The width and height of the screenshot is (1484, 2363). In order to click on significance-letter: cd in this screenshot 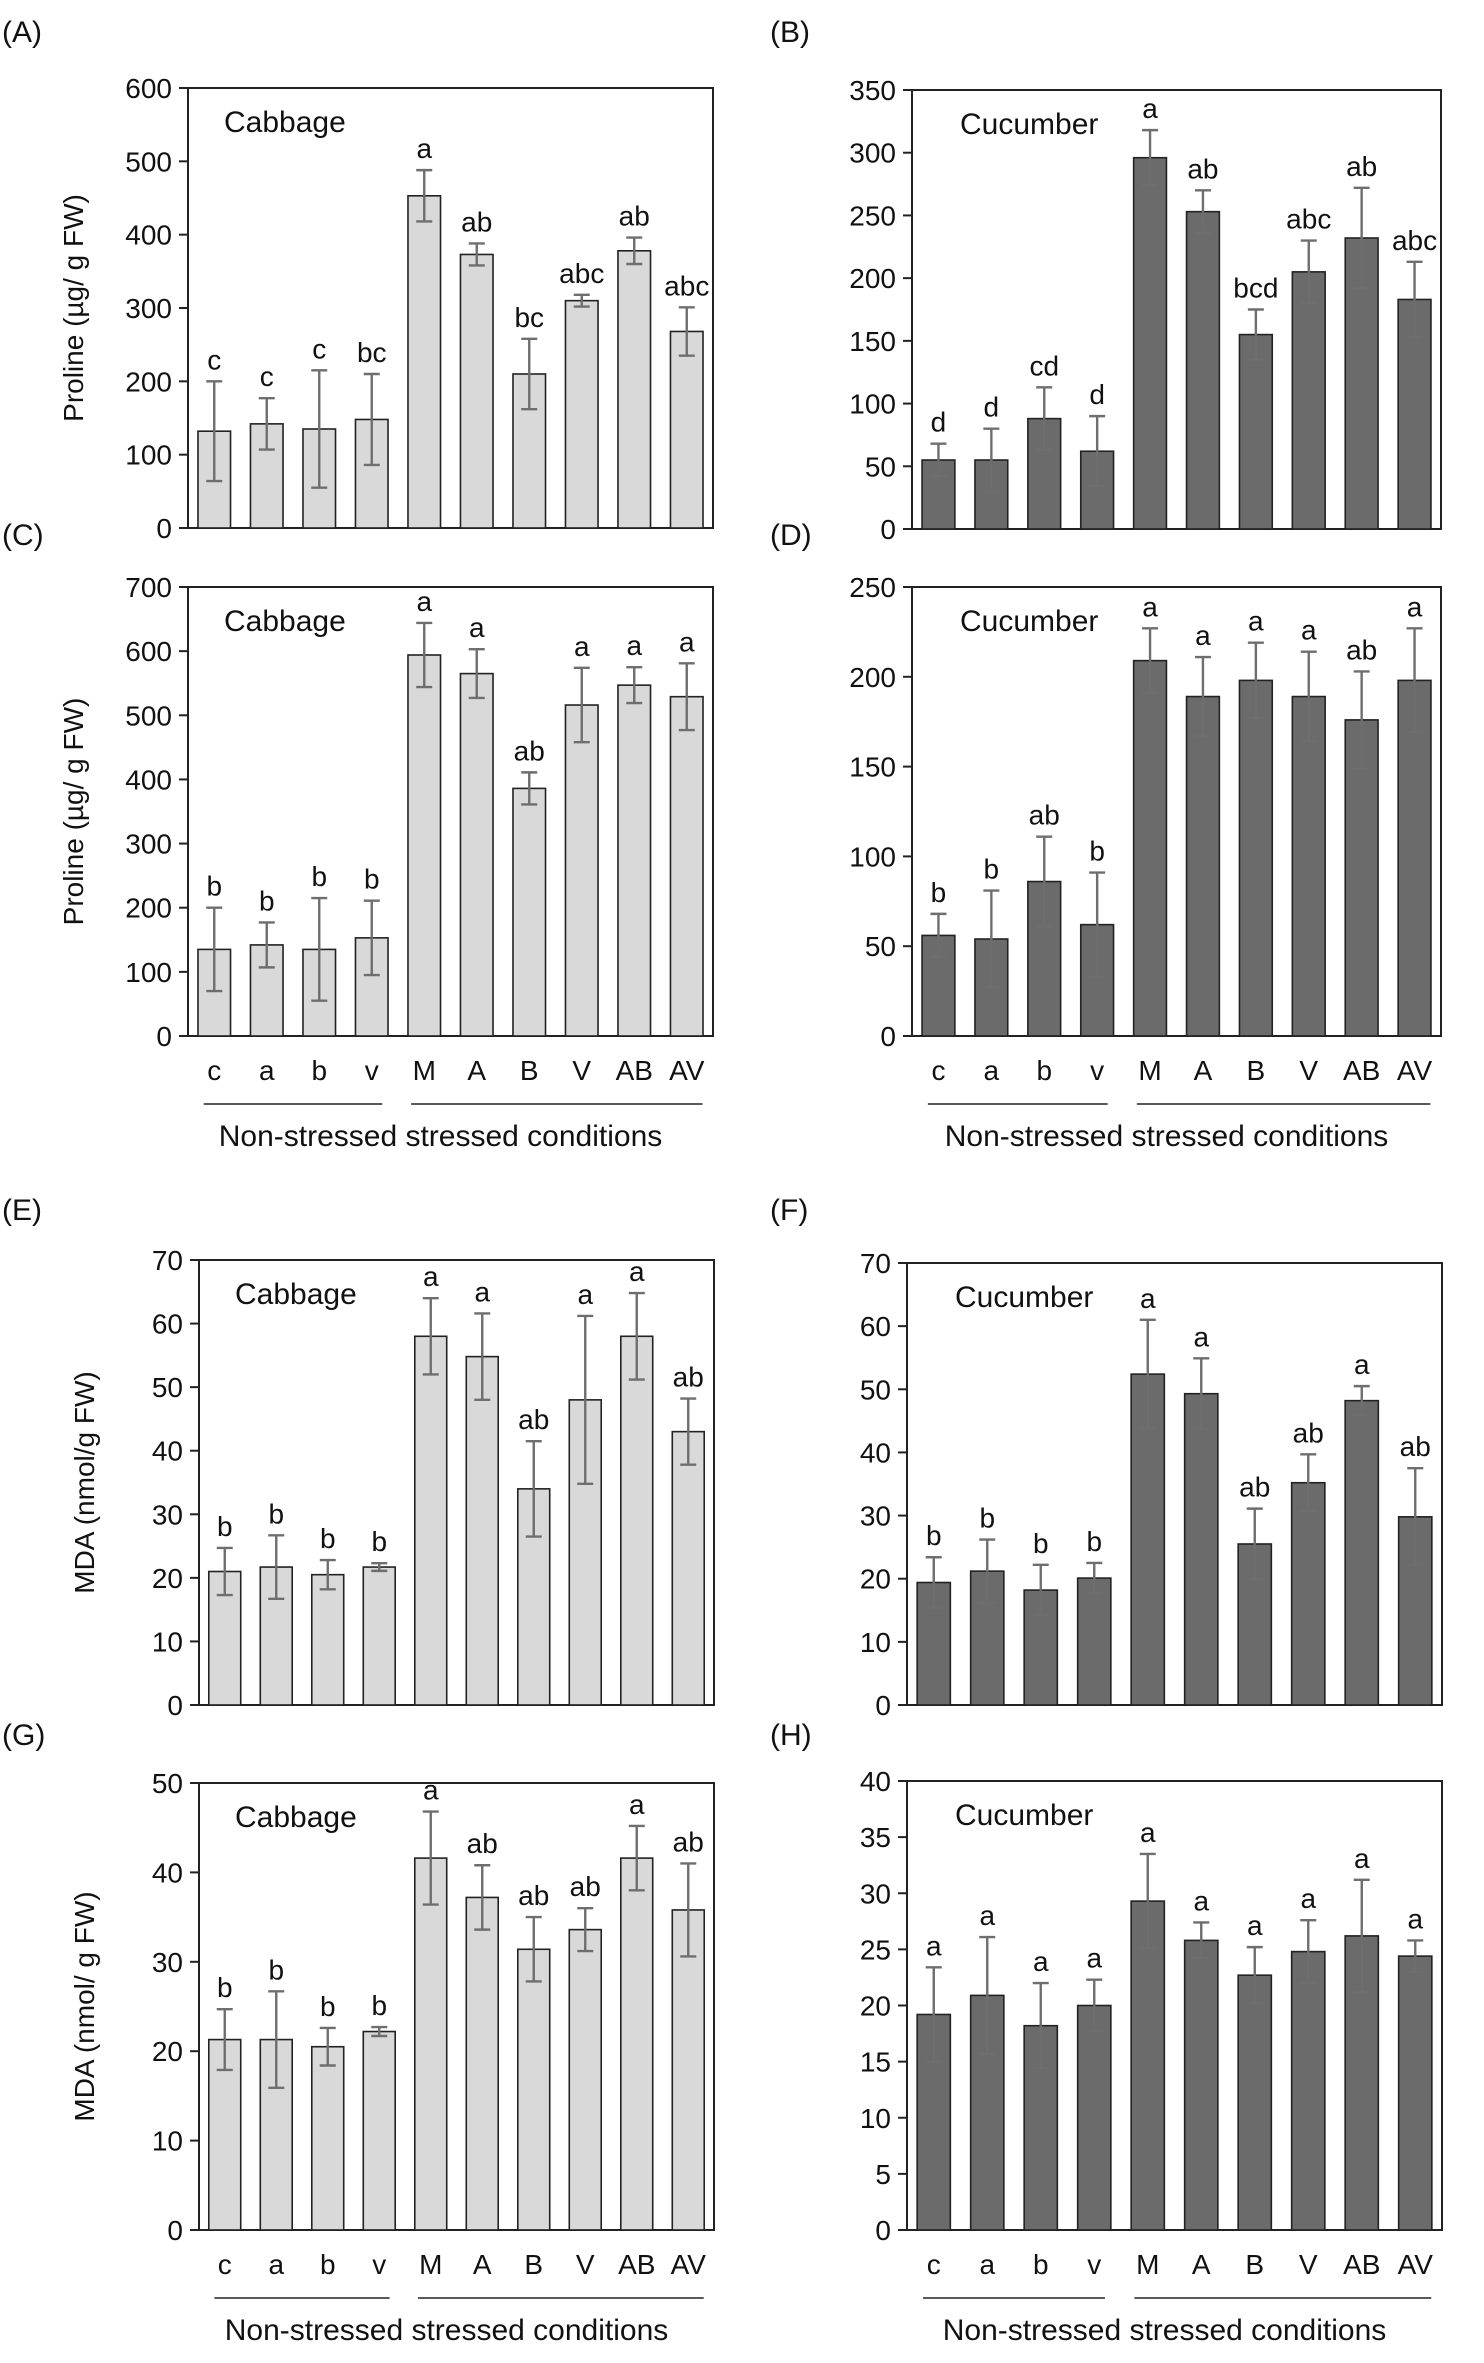, I will do `click(1044, 365)`.